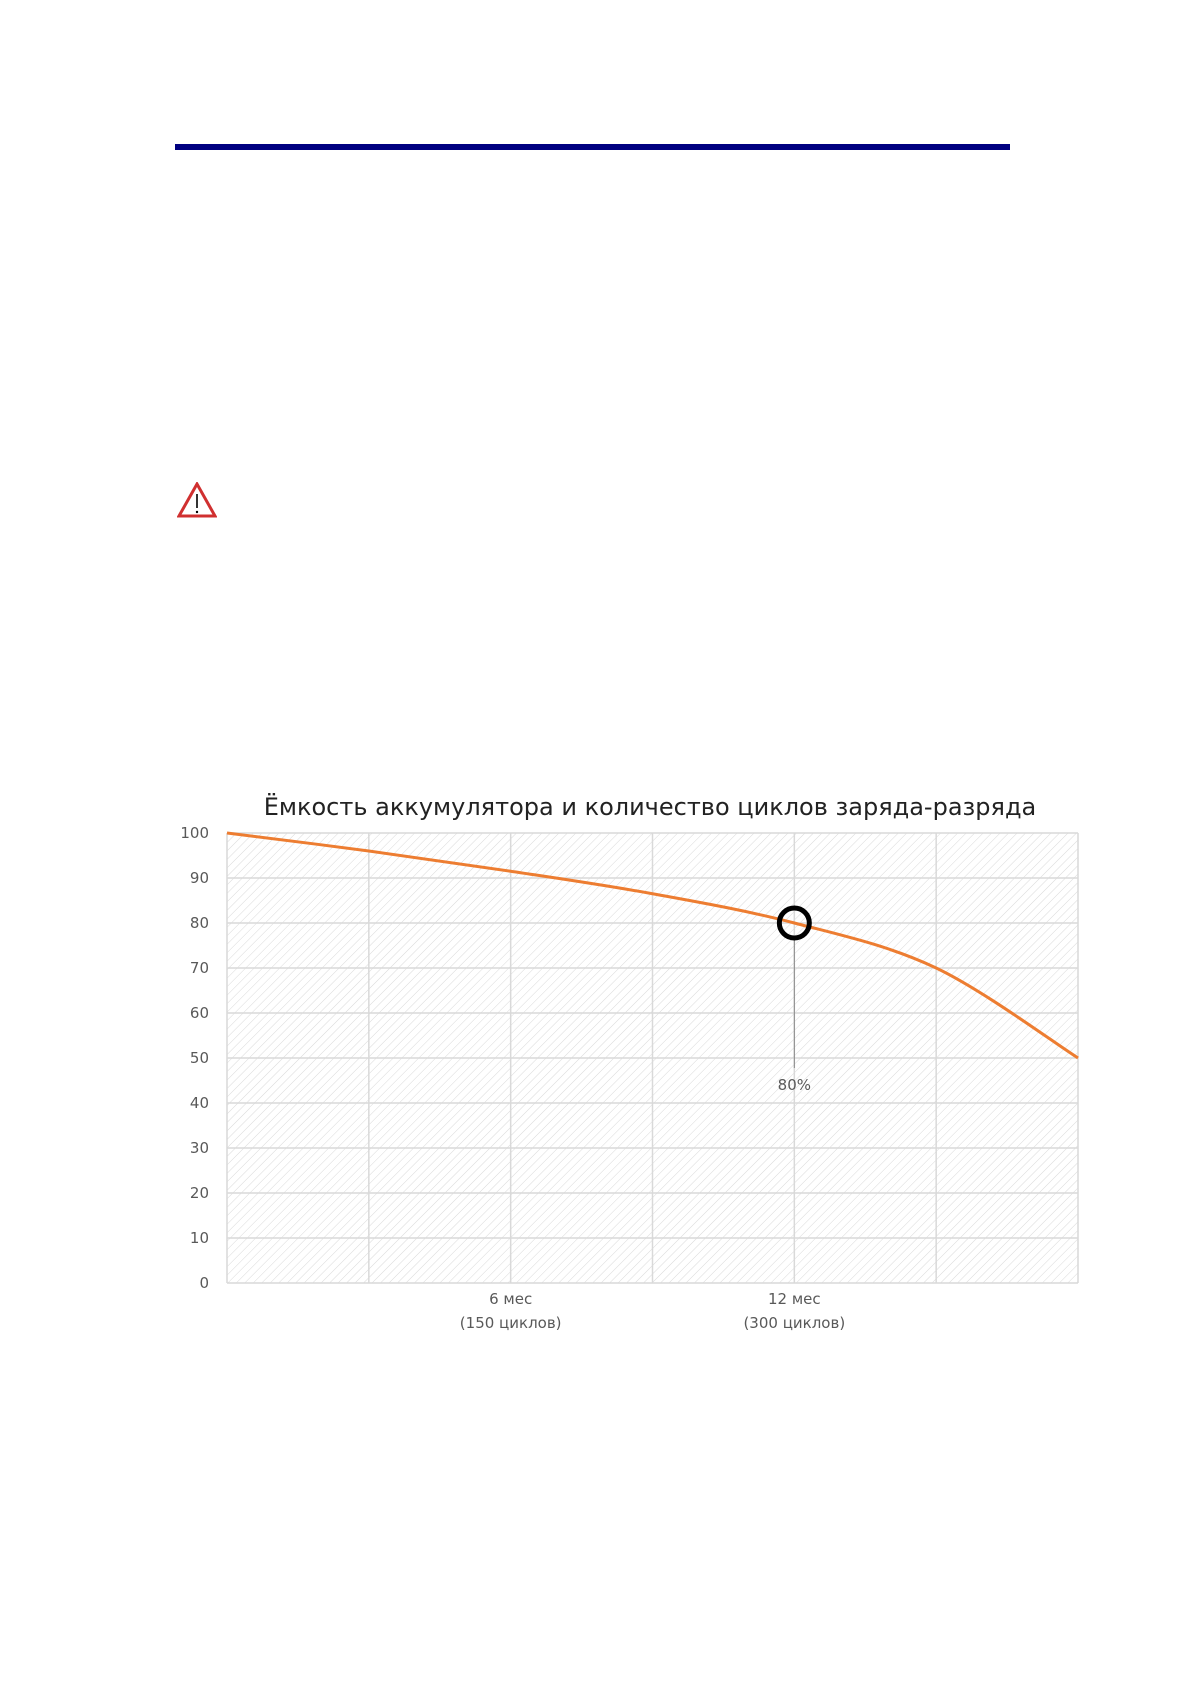 This screenshot has height=1684, width=1191. I want to click on x-tick-label: 12 мес, so click(794, 1299).